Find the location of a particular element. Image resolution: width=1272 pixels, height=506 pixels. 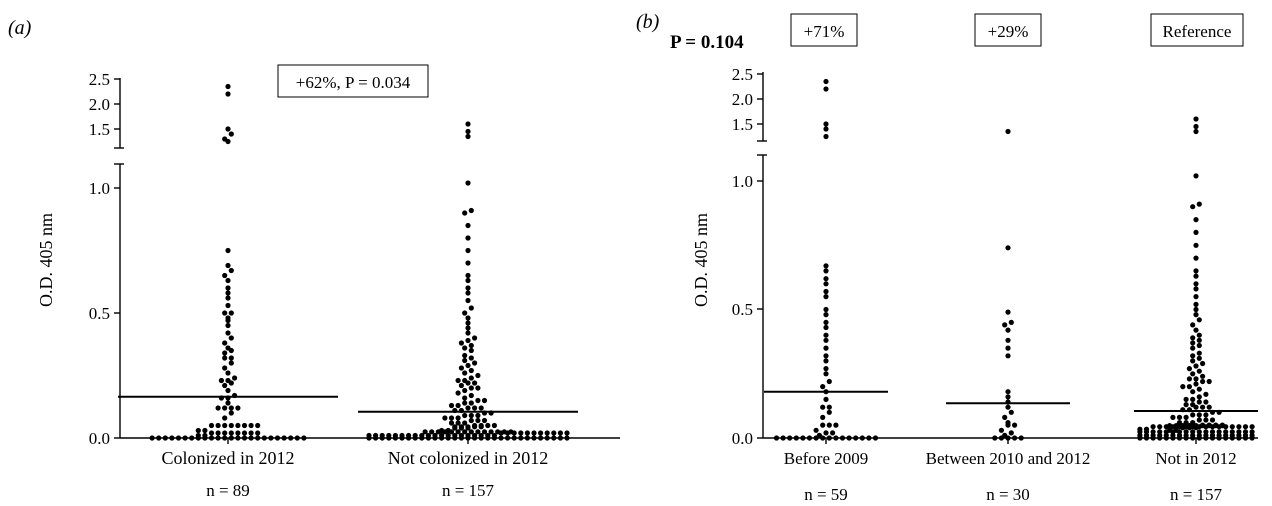

panel-a-y-tick-label-0-5: 0.5 is located at coordinates (99, 313).